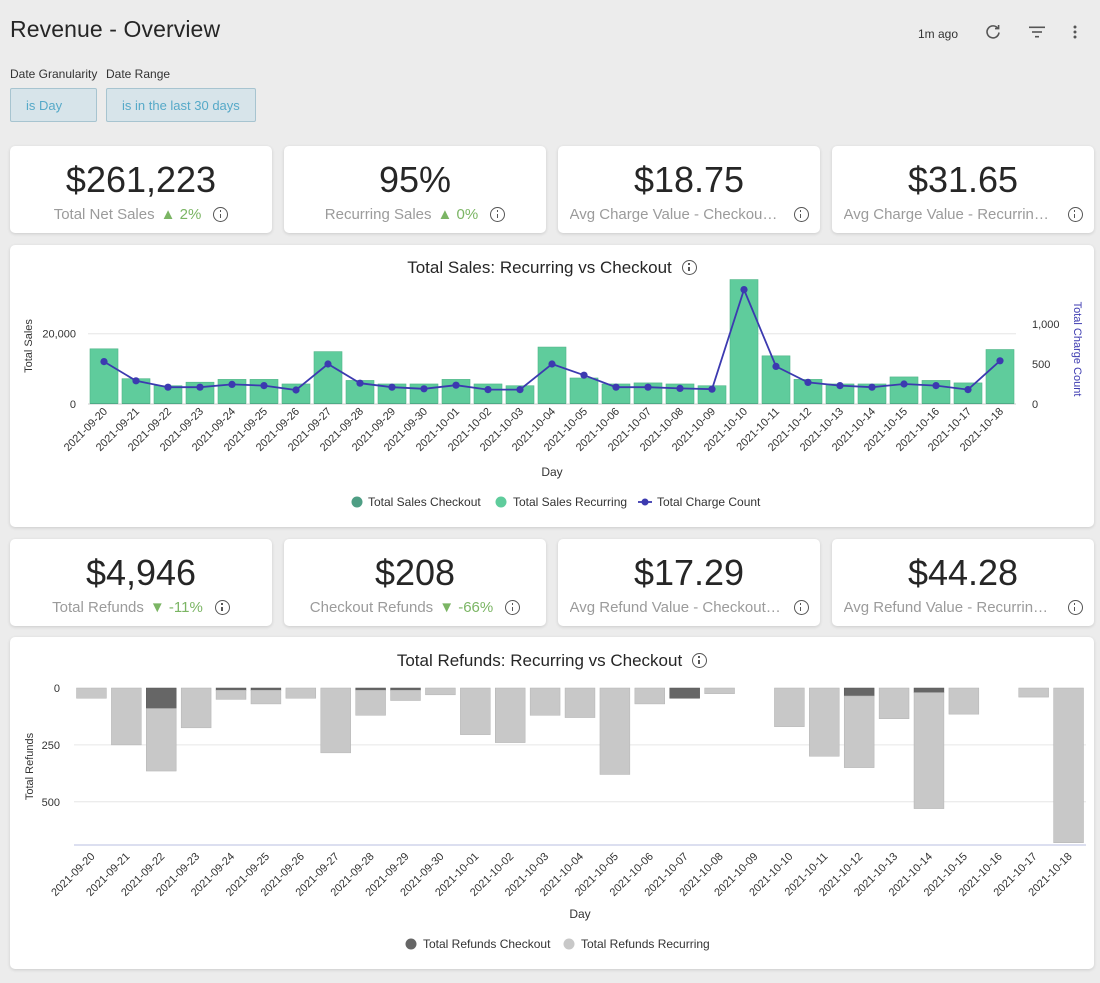 The image size is (1100, 983). What do you see at coordinates (487, 944) in the screenshot?
I see `legend-label: Total Refunds Checkout` at bounding box center [487, 944].